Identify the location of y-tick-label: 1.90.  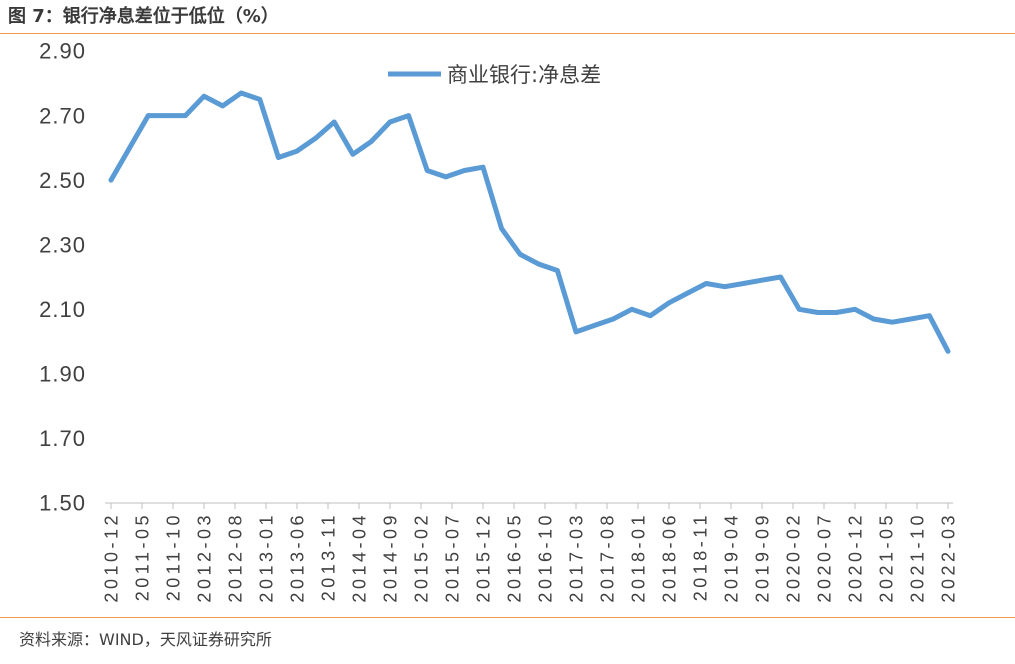
(62, 374).